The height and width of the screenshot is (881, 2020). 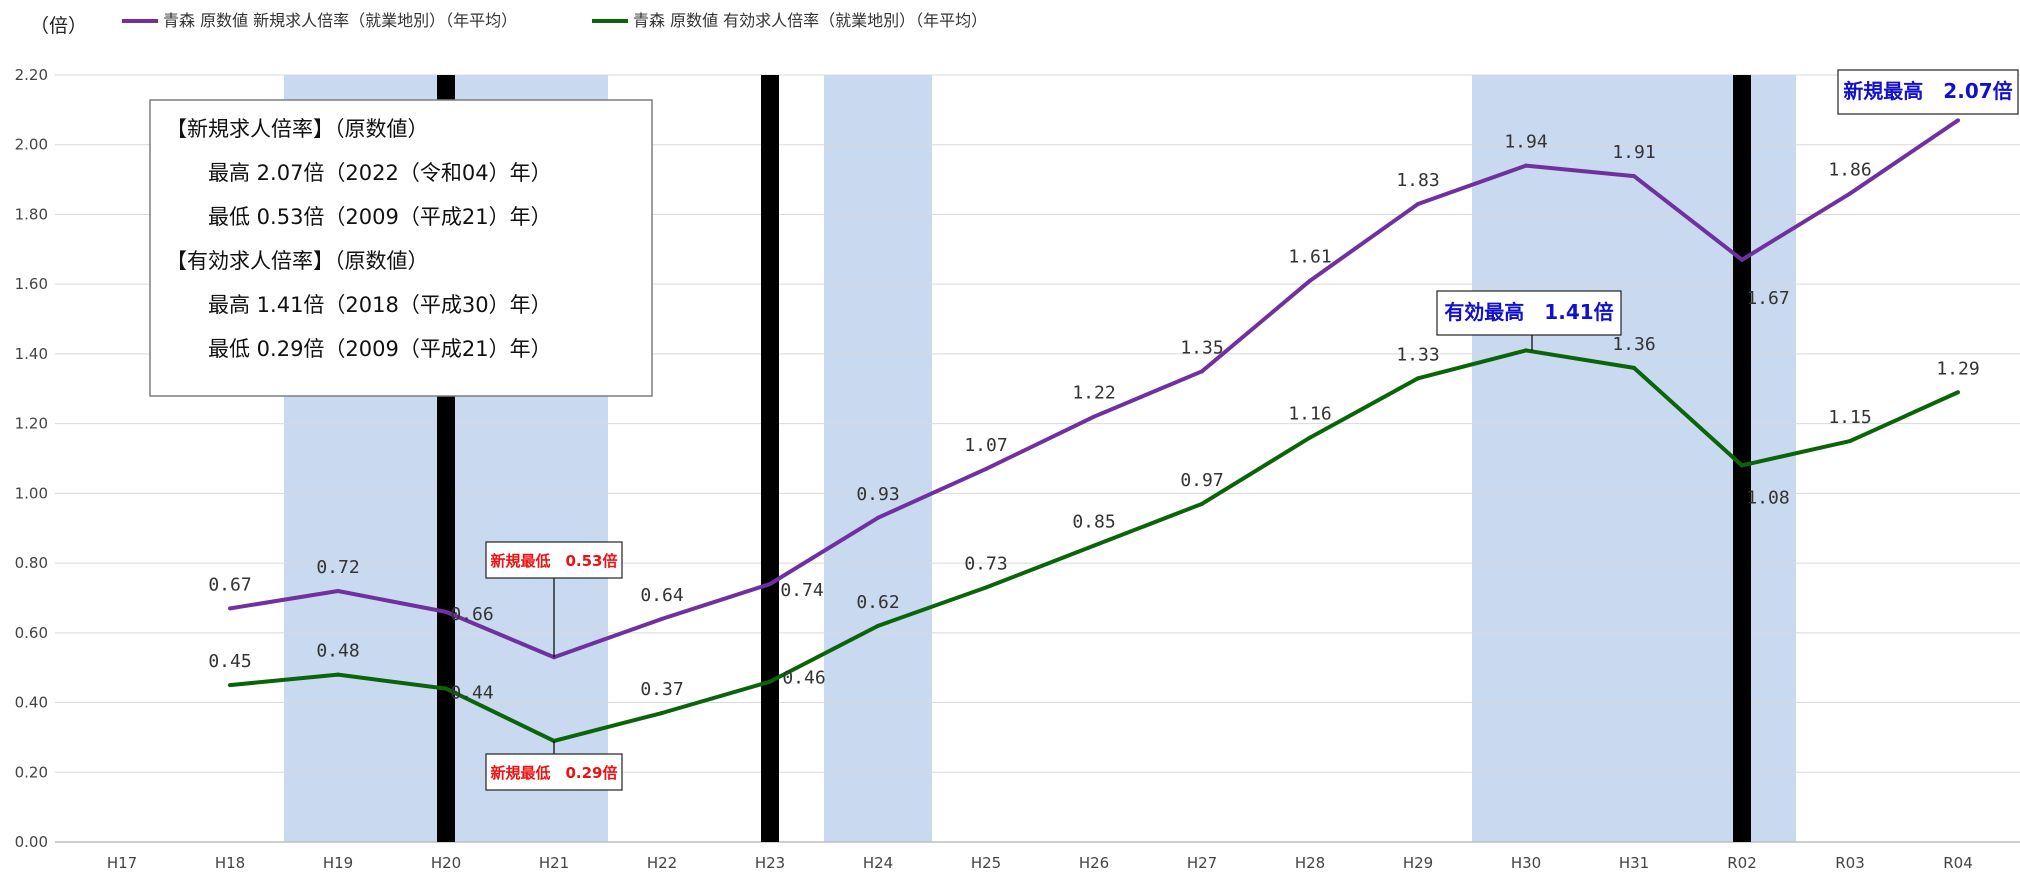 I want to click on x-tick-label: R02, so click(x=1742, y=863).